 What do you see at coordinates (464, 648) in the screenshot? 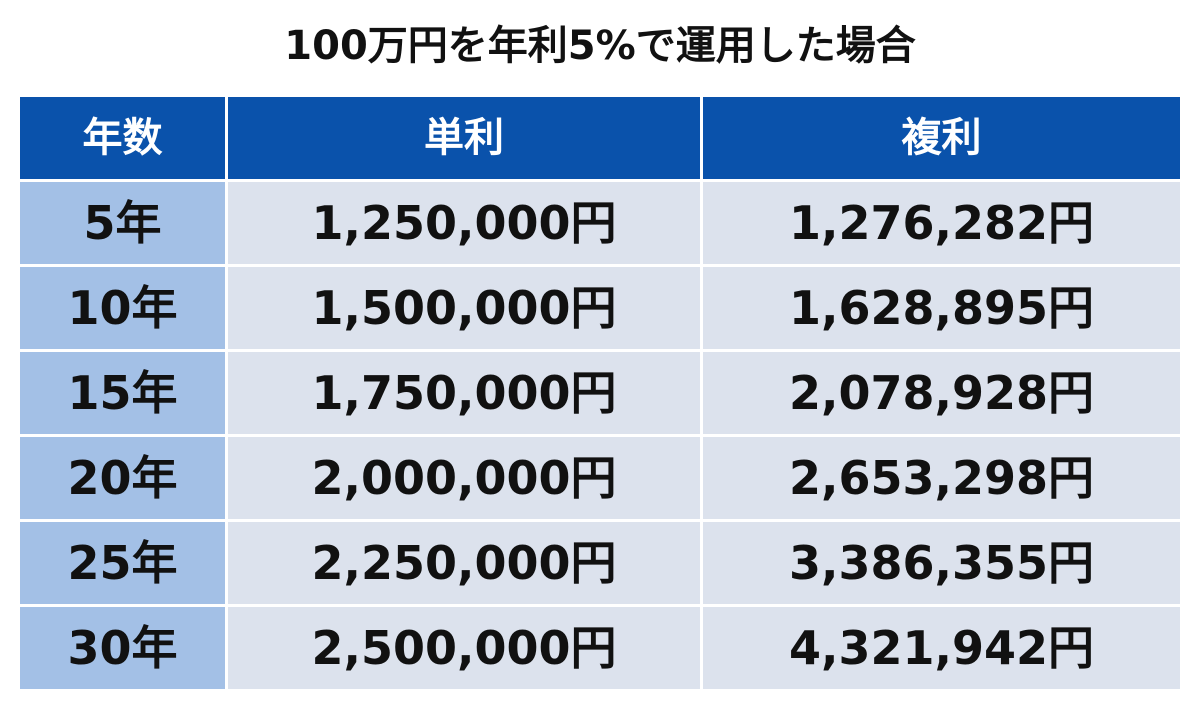
I see `table-cell: 2,500,000円` at bounding box center [464, 648].